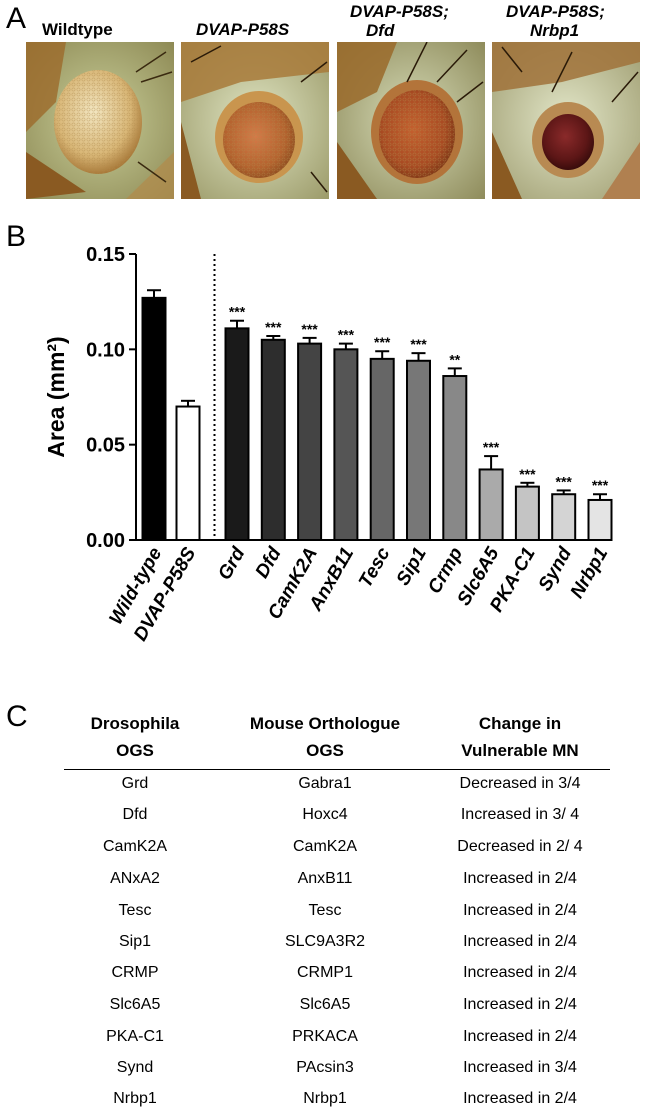 This screenshot has height=1109, width=645. I want to click on table-cell-r10-c1: Nrbp1, so click(325, 1098).